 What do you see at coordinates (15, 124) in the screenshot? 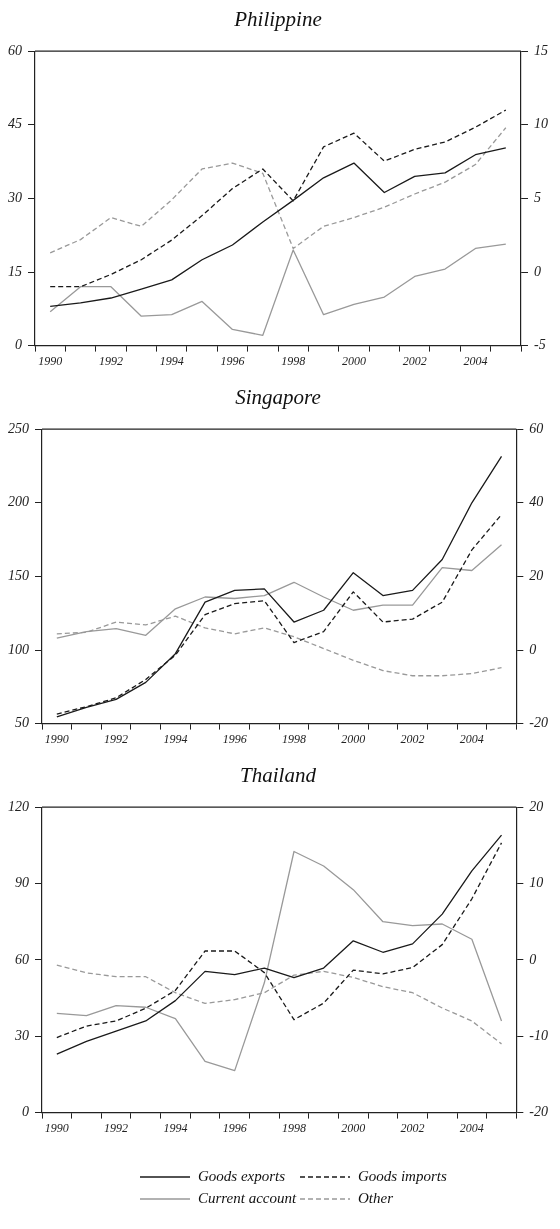
I see `y-tick-label: 45` at bounding box center [15, 124].